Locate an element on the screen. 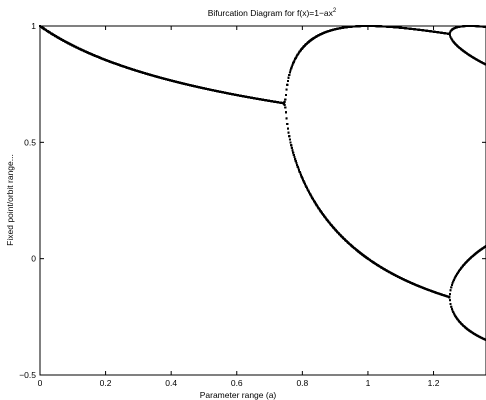 The width and height of the screenshot is (486, 400). x-tick-label: 0.8 is located at coordinates (302, 383).